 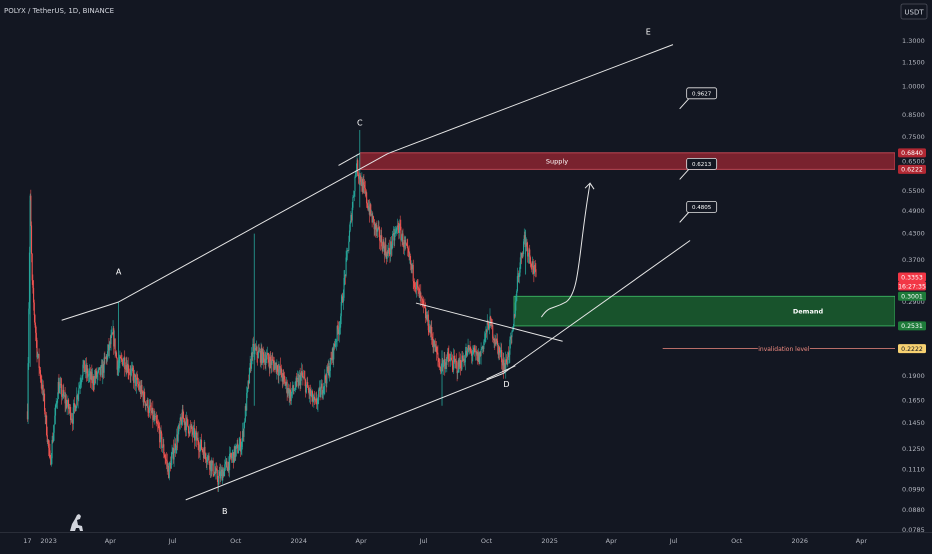 What do you see at coordinates (698, 211) in the screenshot?
I see `target-callout: 0.4805` at bounding box center [698, 211].